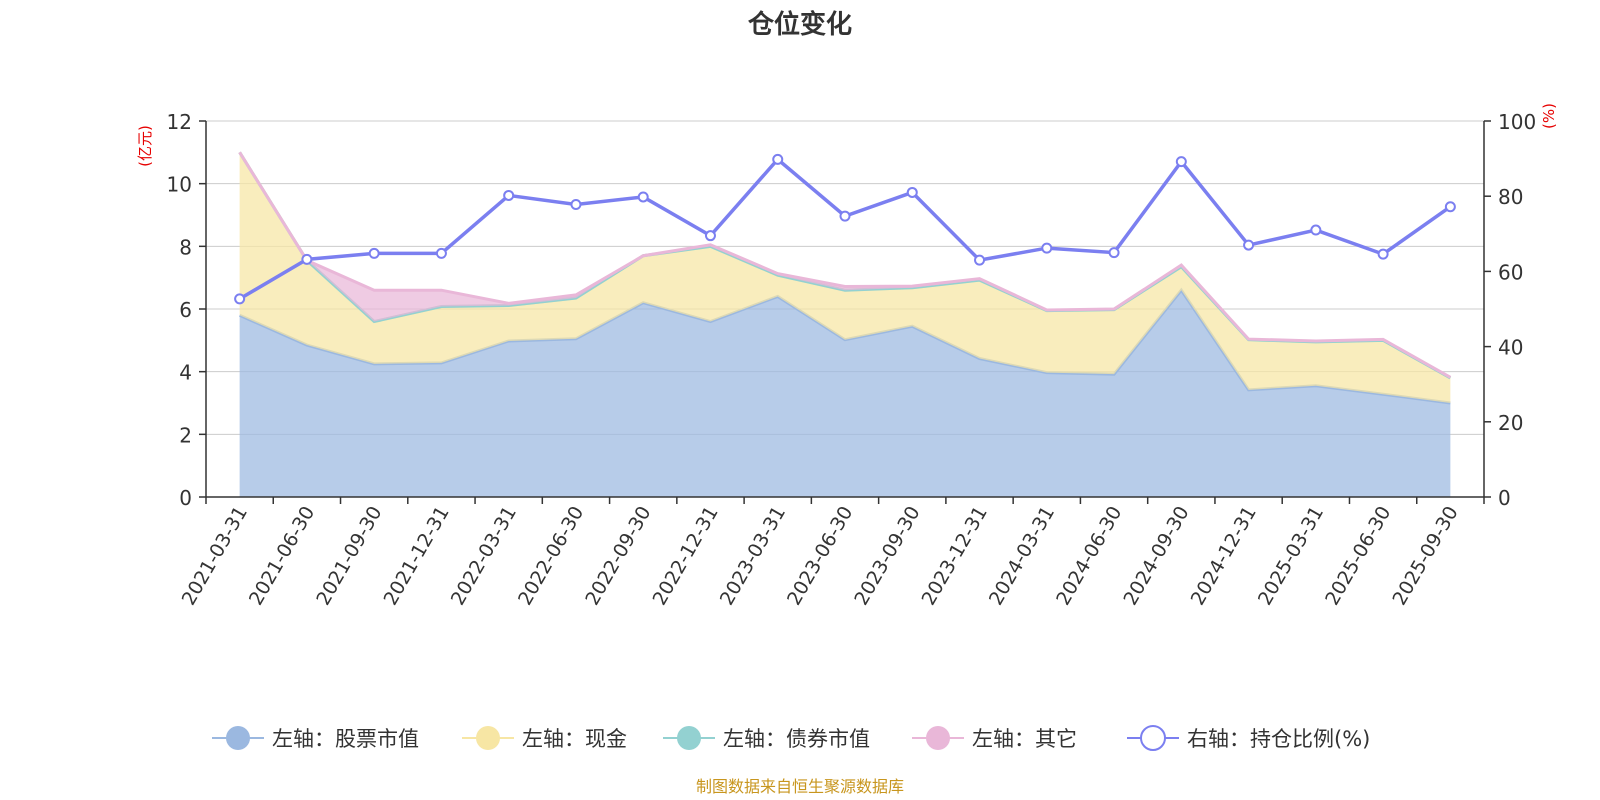 The width and height of the screenshot is (1600, 800). Describe the element at coordinates (1425, 556) in the screenshot. I see `x-tick-label: 2025-09-30` at that location.